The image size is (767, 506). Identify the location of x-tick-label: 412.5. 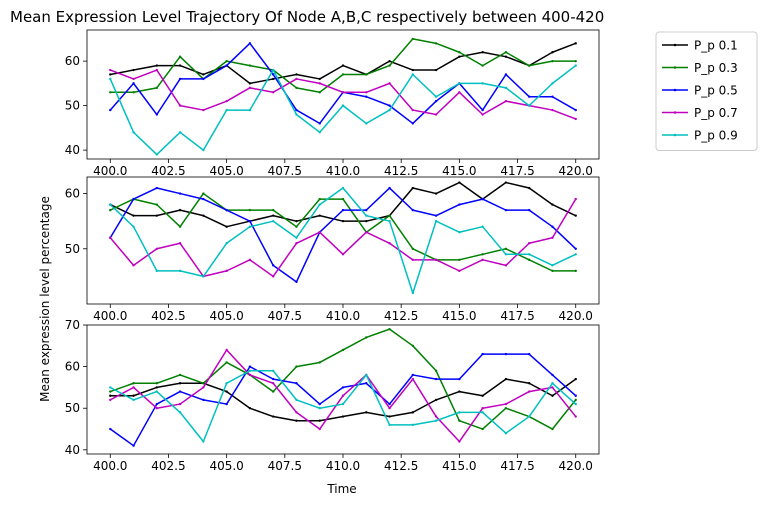
(401, 171).